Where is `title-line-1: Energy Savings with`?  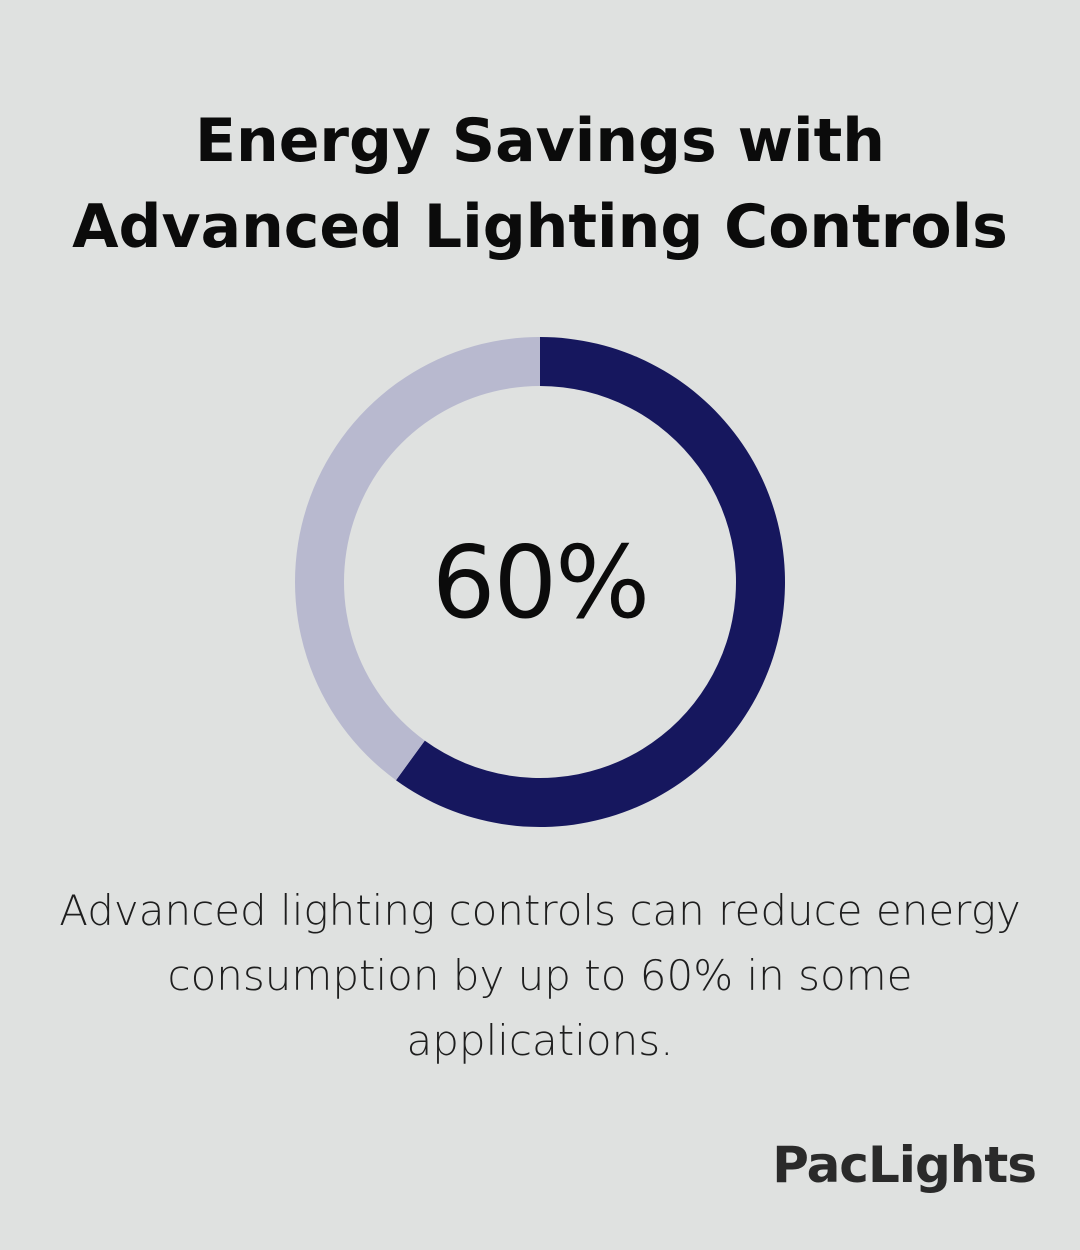
title-line-1: Energy Savings with is located at coordinates (540, 141).